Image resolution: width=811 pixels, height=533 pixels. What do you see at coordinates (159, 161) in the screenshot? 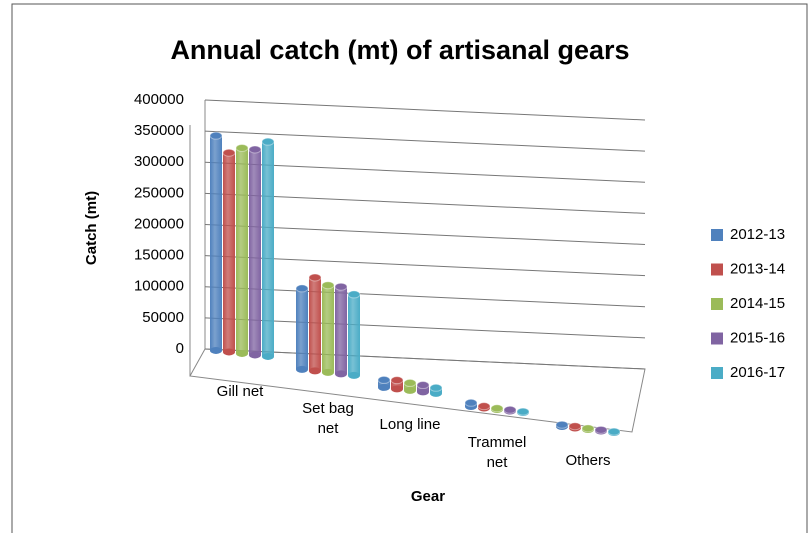
I see `y-tick-label: 300000` at bounding box center [159, 161].